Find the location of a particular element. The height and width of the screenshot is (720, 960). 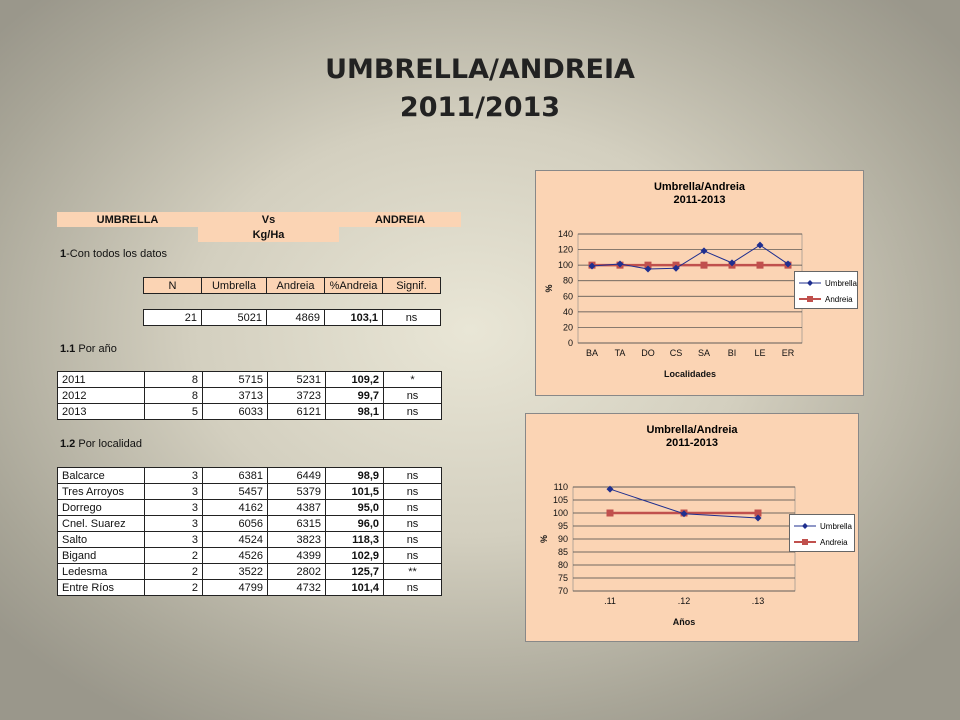

y-tick-label: 95 is located at coordinates (563, 526).